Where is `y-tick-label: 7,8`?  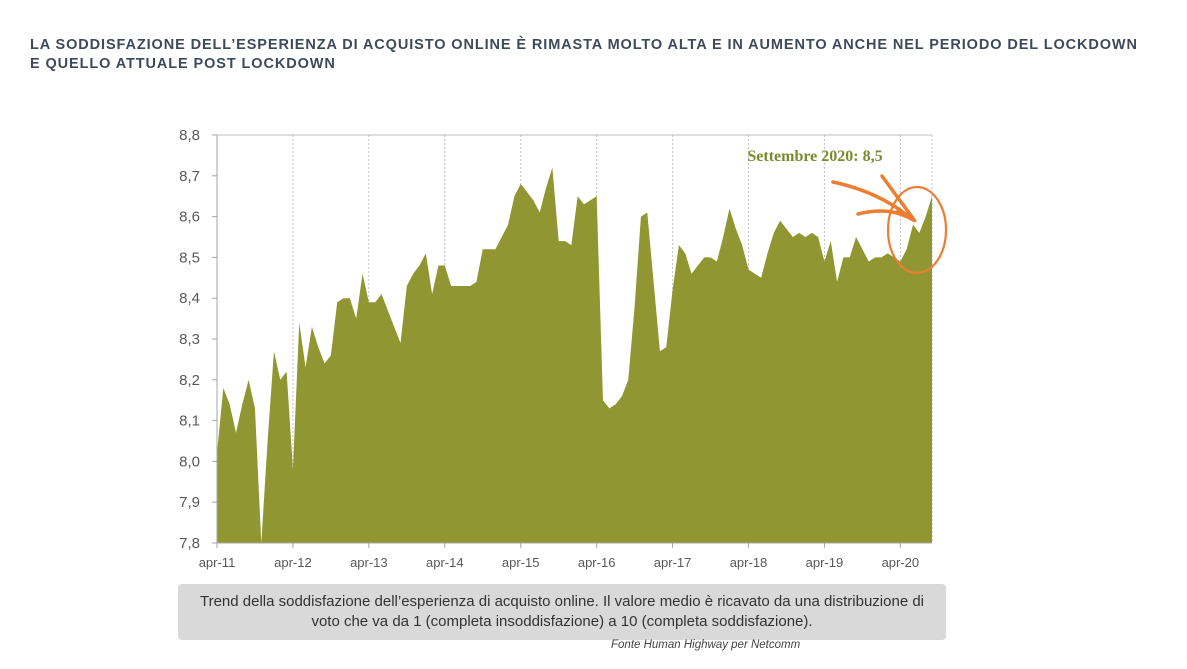
y-tick-label: 7,8 is located at coordinates (189, 543).